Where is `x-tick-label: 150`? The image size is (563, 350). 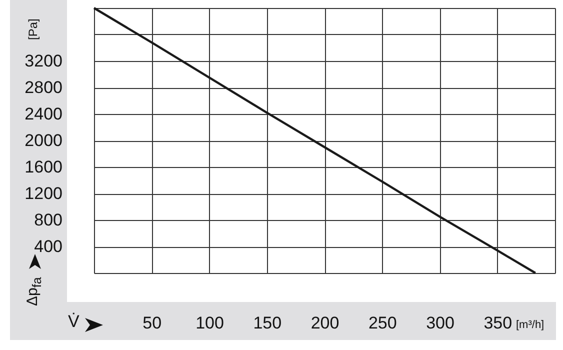 x-tick-label: 150 is located at coordinates (267, 323).